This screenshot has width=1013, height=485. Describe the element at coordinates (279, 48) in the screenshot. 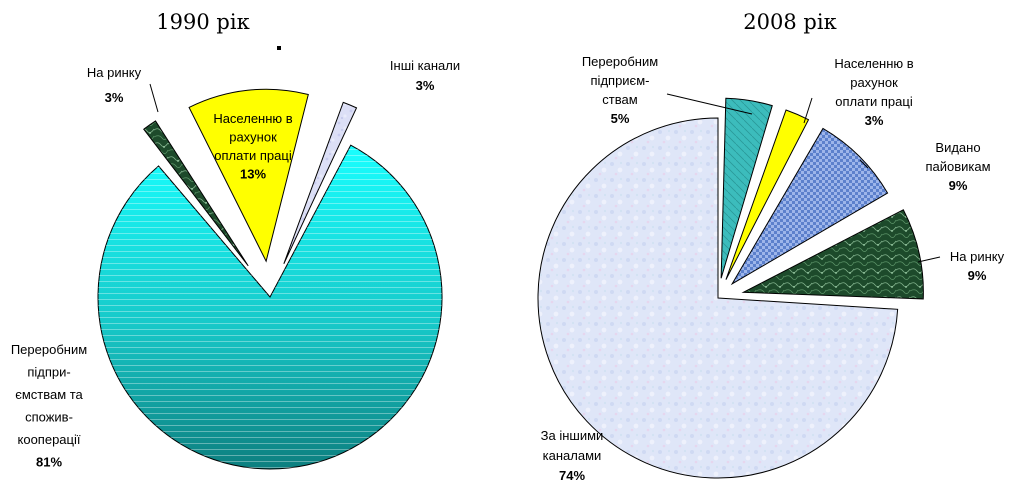

I see `title-dot` at that location.